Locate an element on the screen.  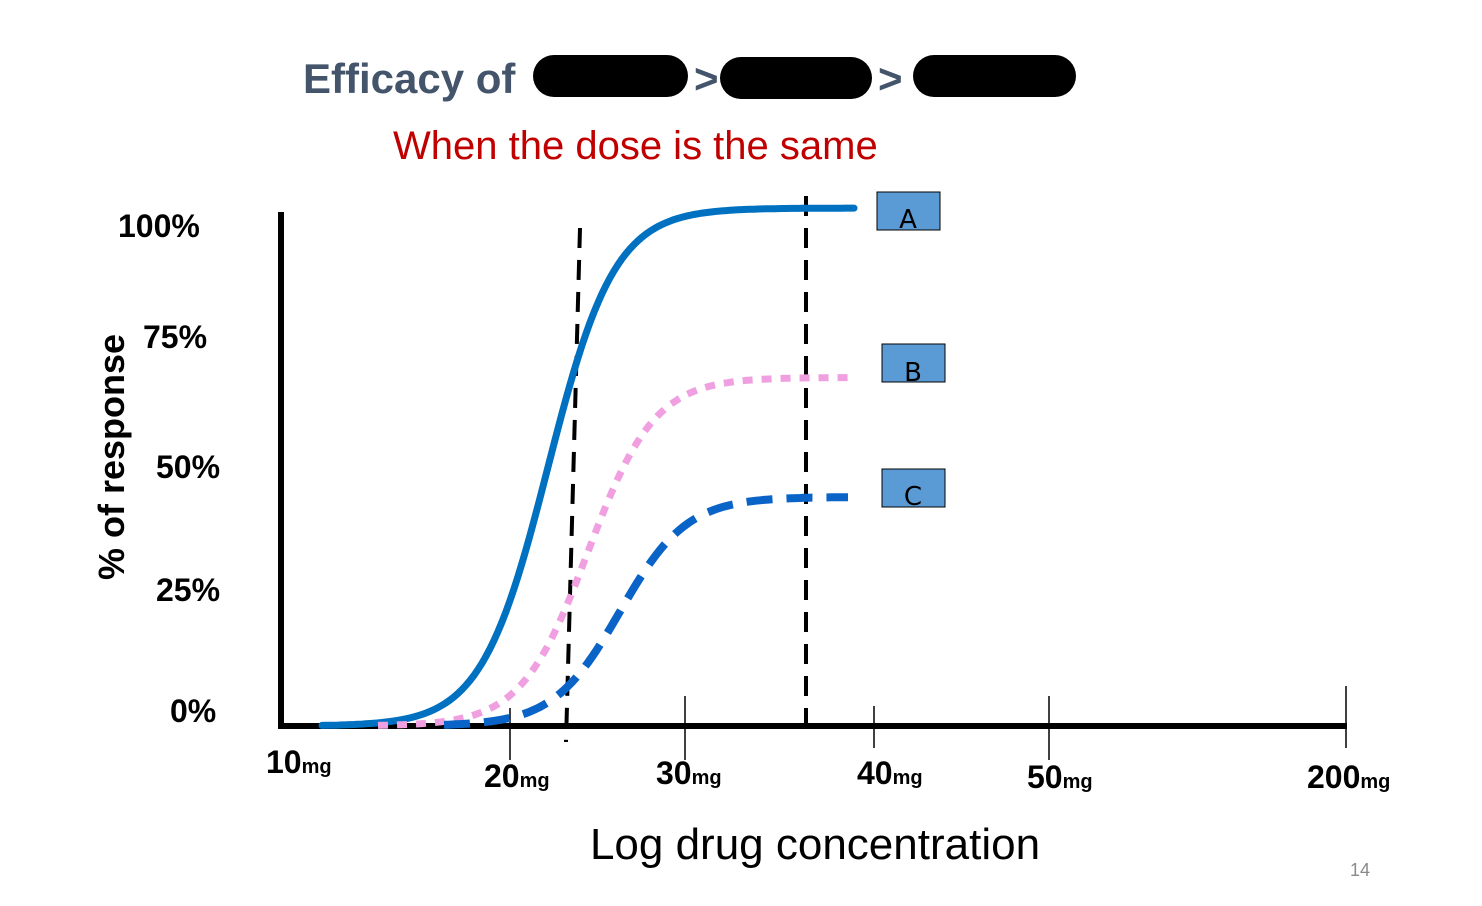
series-b-label-box is located at coordinates (913, 363).